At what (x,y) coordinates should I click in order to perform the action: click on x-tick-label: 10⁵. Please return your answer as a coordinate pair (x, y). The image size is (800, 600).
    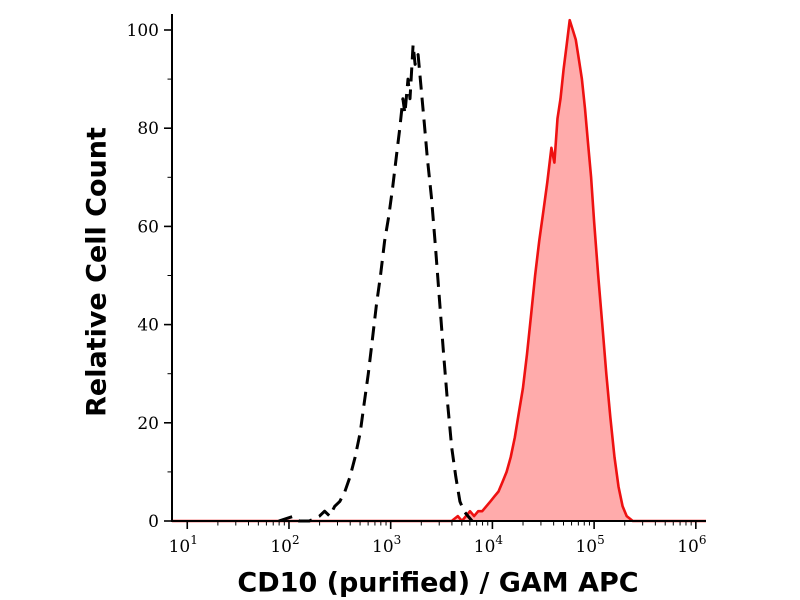
    Looking at the image, I should click on (589, 545).